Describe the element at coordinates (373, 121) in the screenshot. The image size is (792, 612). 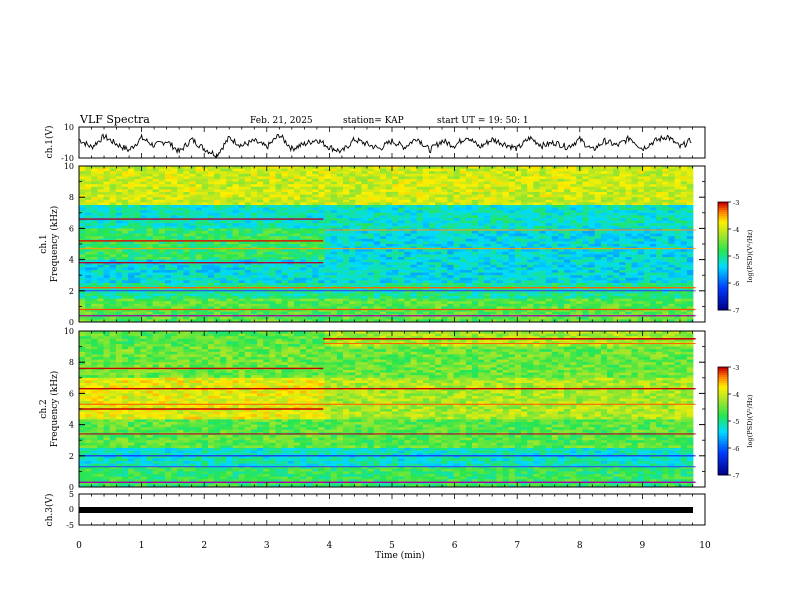
I see `station-label: station= KAP` at that location.